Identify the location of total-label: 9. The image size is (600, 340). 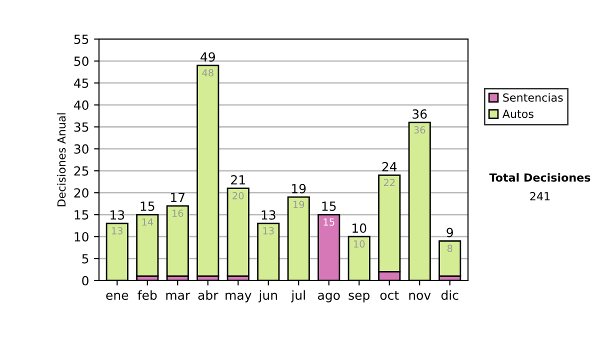
(449, 233).